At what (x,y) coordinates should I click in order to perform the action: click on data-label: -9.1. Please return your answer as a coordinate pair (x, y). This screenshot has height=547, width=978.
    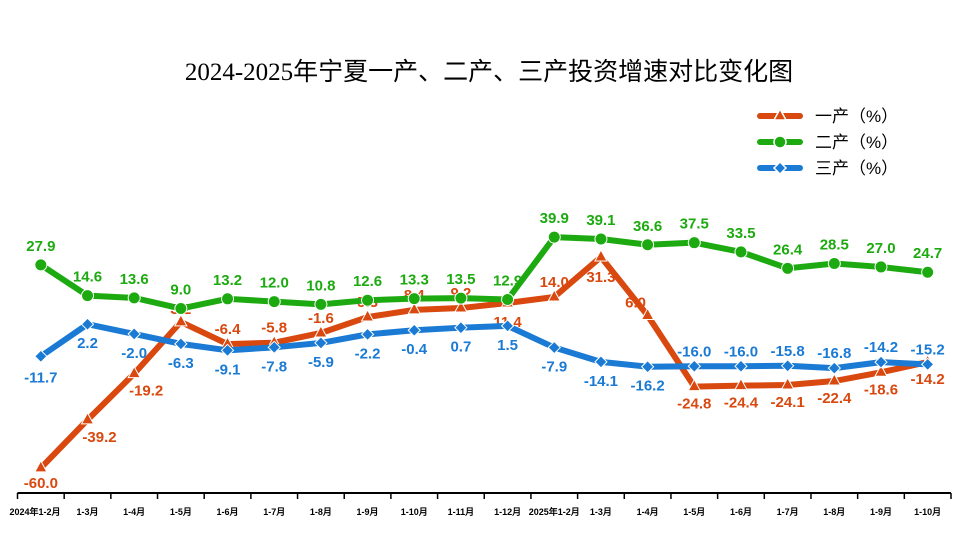
    Looking at the image, I should click on (228, 369).